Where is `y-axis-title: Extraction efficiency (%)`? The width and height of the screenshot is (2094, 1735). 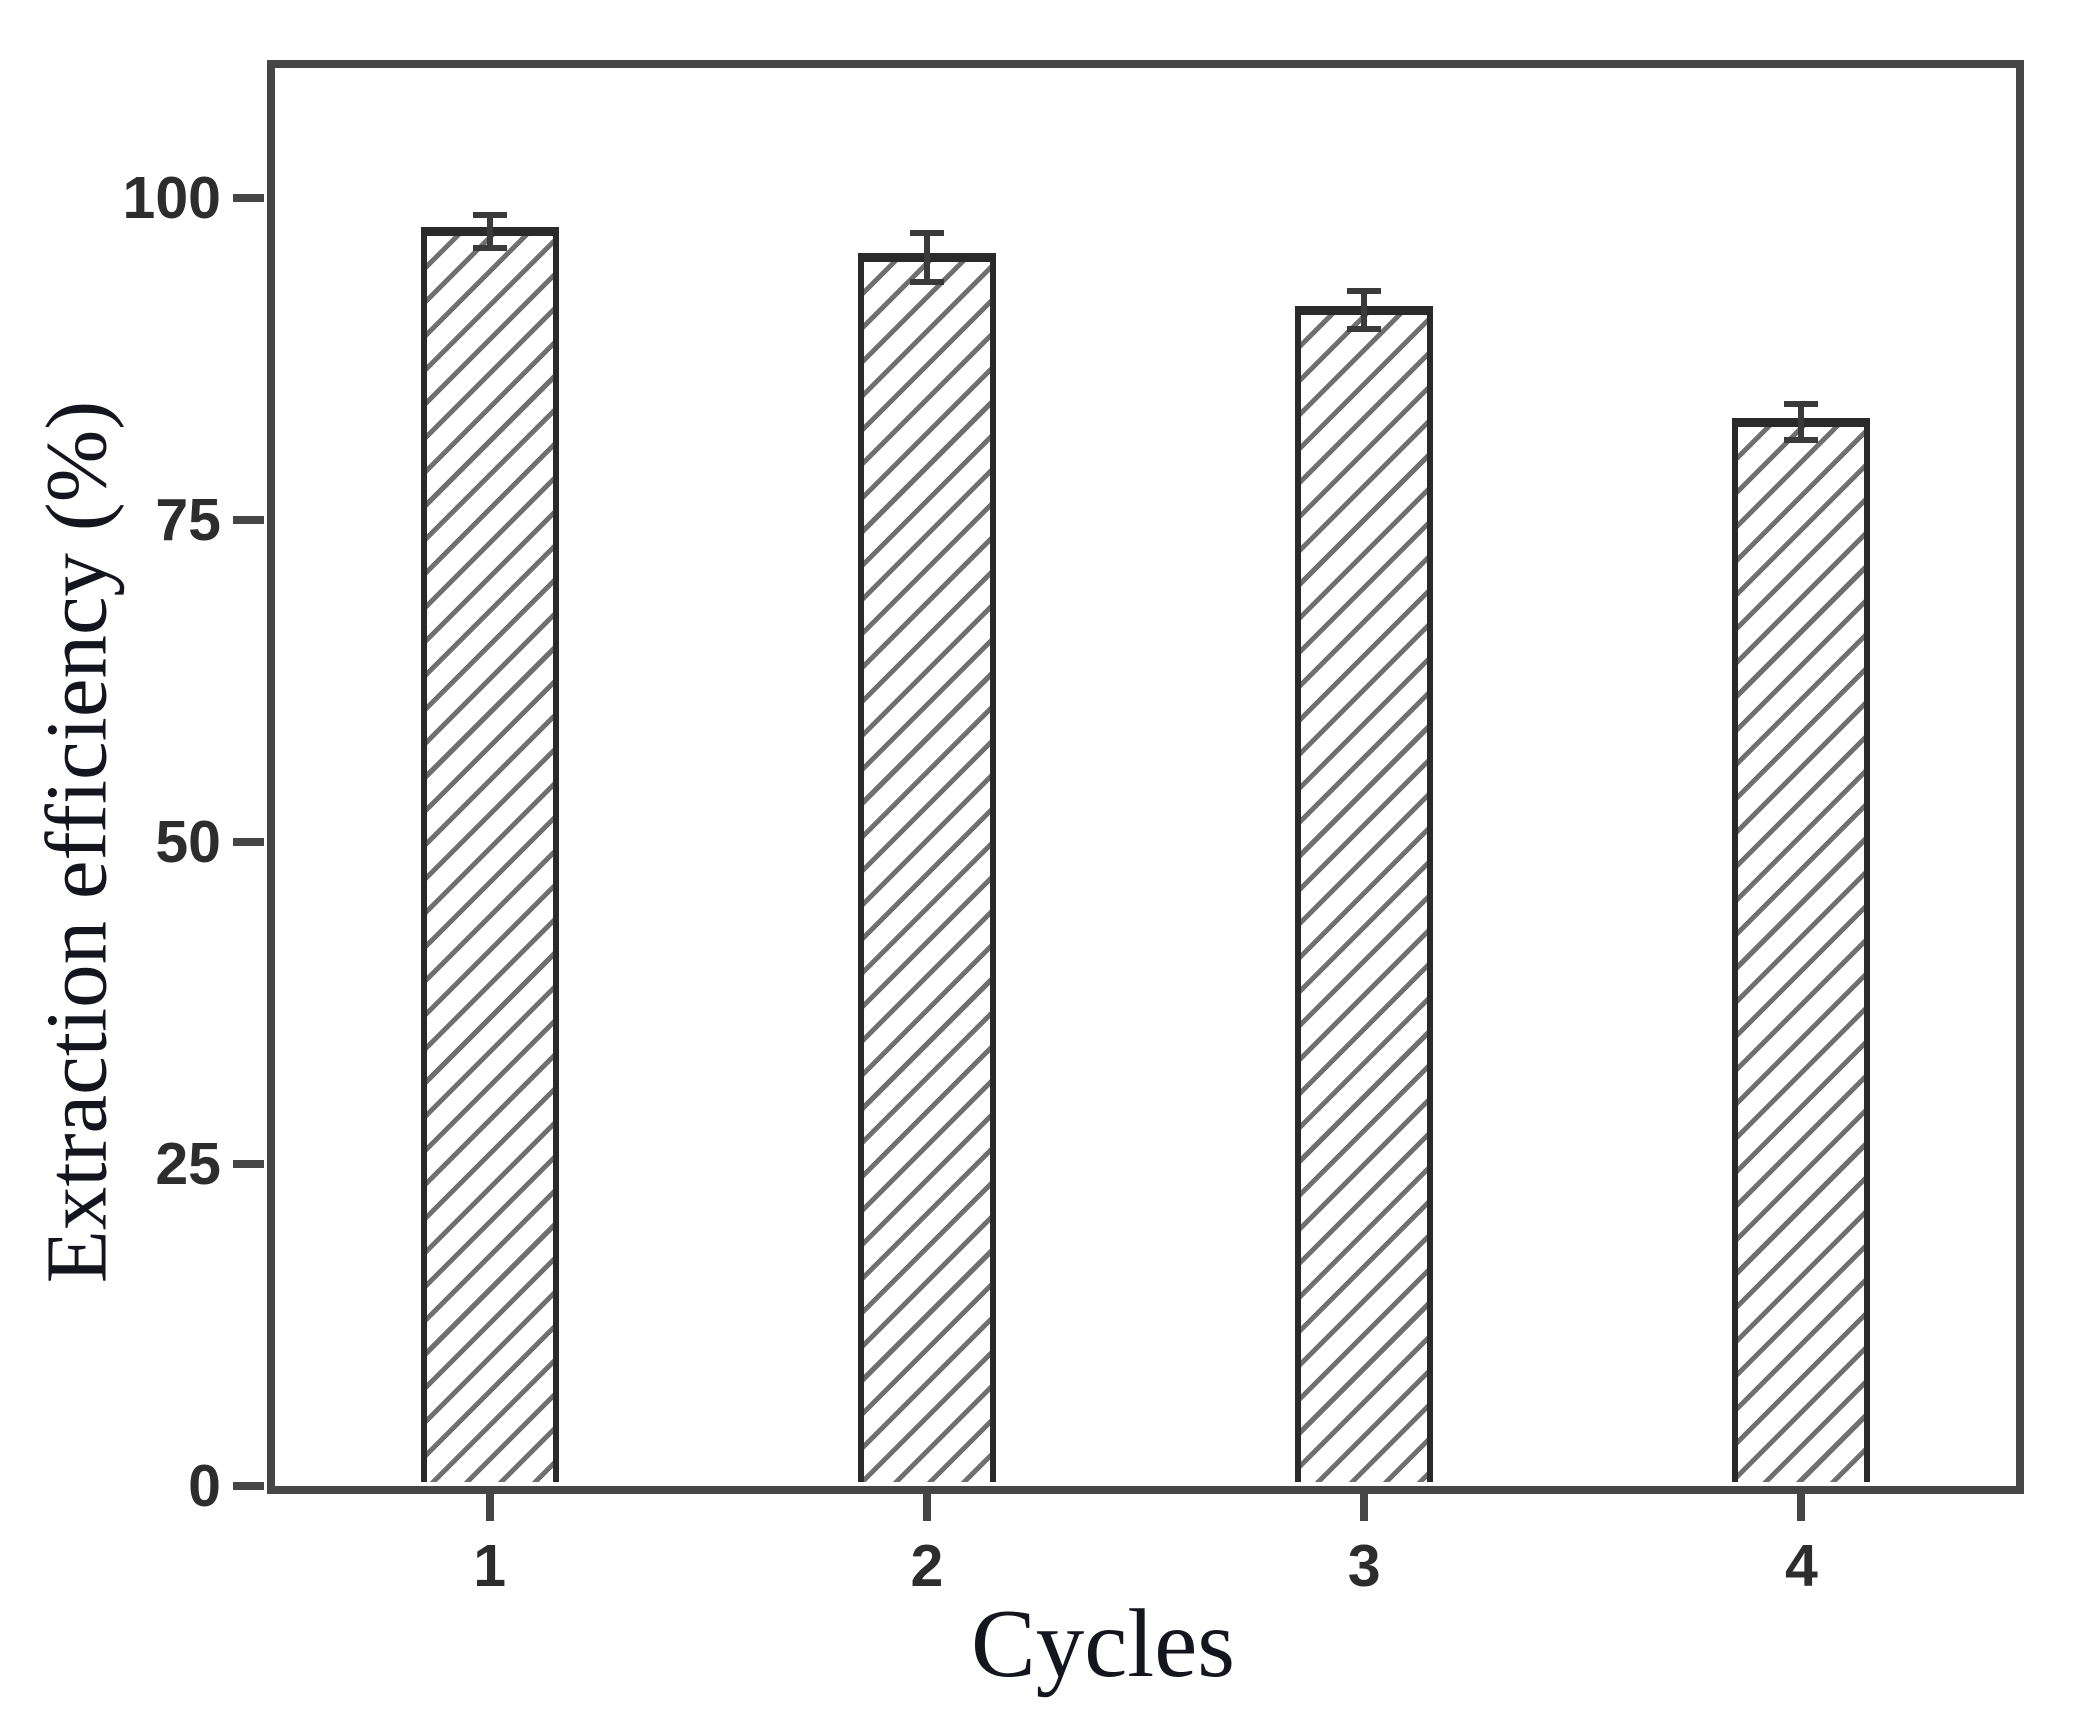
y-axis-title: Extraction efficiency (%) is located at coordinates (76, 842).